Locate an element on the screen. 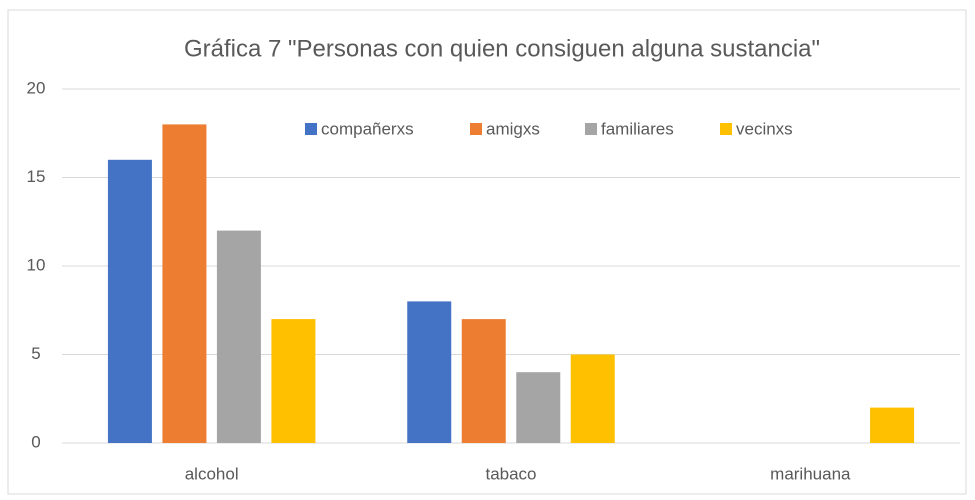  y-tick-label: 20 is located at coordinates (36, 87).